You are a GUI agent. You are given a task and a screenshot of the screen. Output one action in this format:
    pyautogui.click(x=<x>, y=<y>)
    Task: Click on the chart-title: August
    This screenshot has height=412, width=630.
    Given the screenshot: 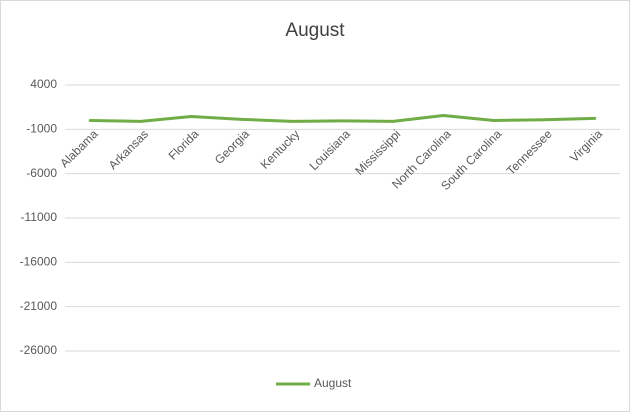 What is the action you would take?
    pyautogui.click(x=315, y=30)
    